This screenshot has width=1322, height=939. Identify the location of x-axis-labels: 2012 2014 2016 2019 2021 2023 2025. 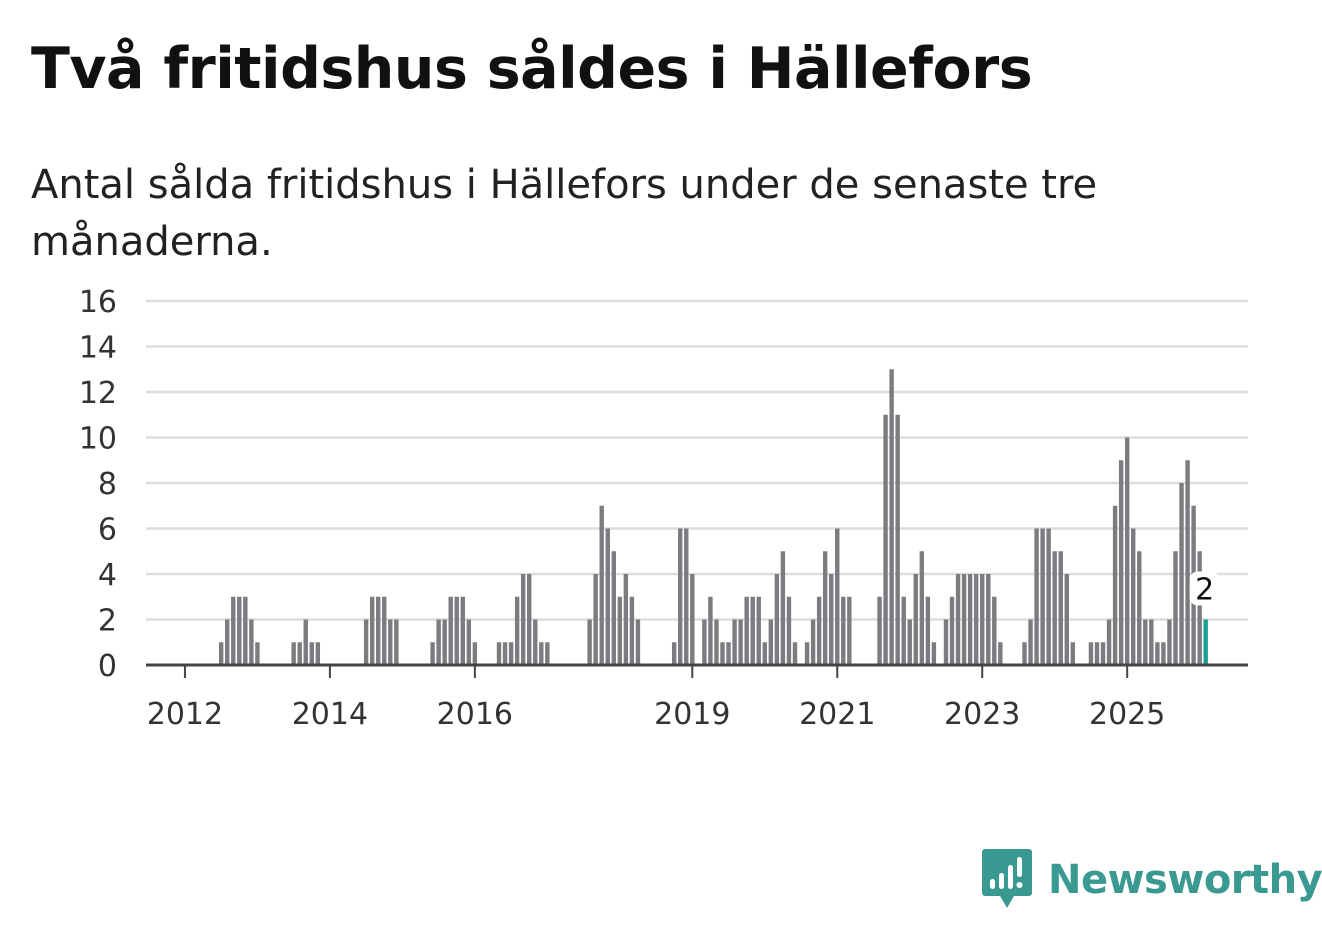
(656, 714).